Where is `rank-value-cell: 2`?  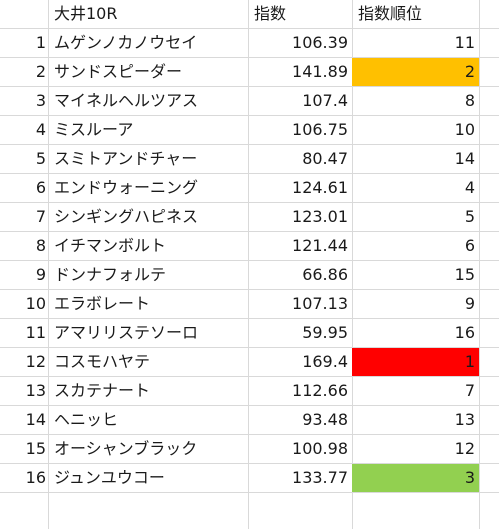
rank-value-cell: 2 is located at coordinates (415, 72).